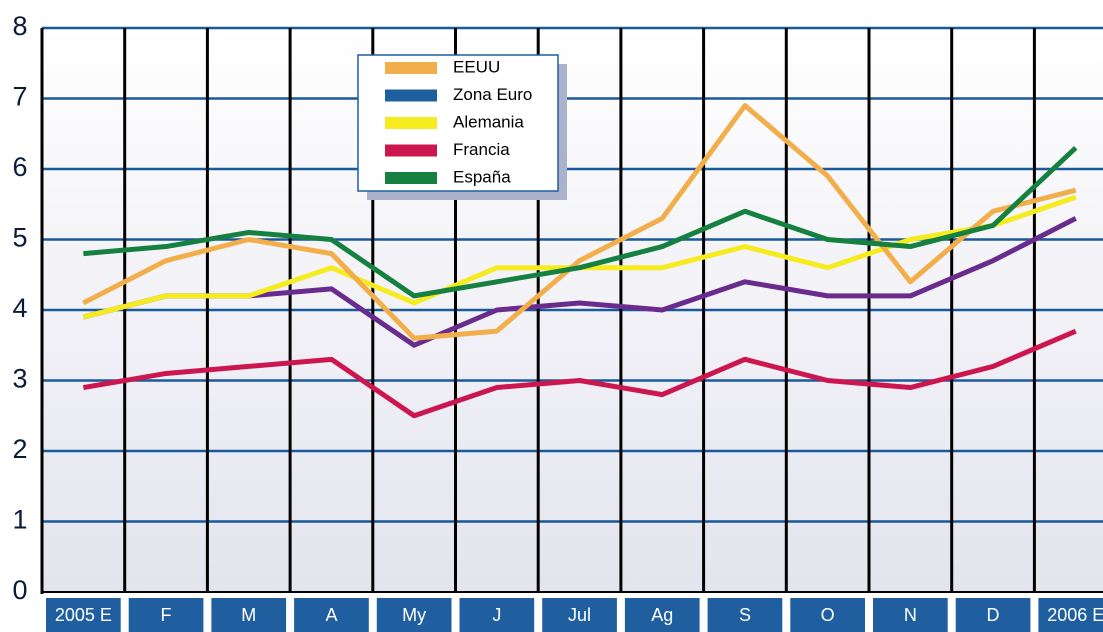  Describe the element at coordinates (19, 167) in the screenshot. I see `y-tick-label: 6` at that location.